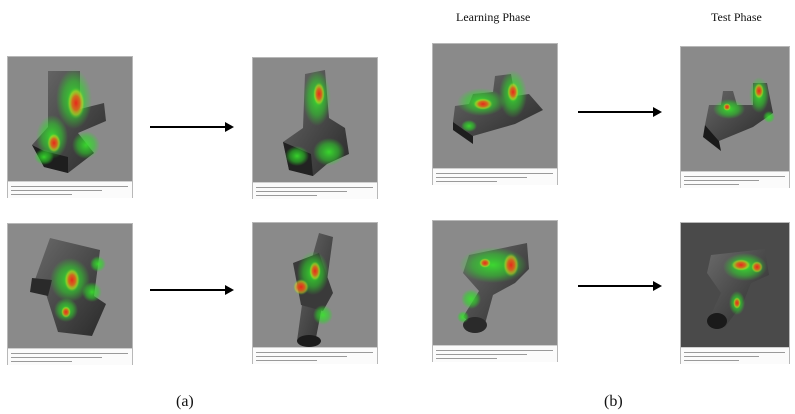 This screenshot has width=795, height=414. What do you see at coordinates (315, 293) in the screenshot?
I see `heatmap-panel-a-bottom-right` at bounding box center [315, 293].